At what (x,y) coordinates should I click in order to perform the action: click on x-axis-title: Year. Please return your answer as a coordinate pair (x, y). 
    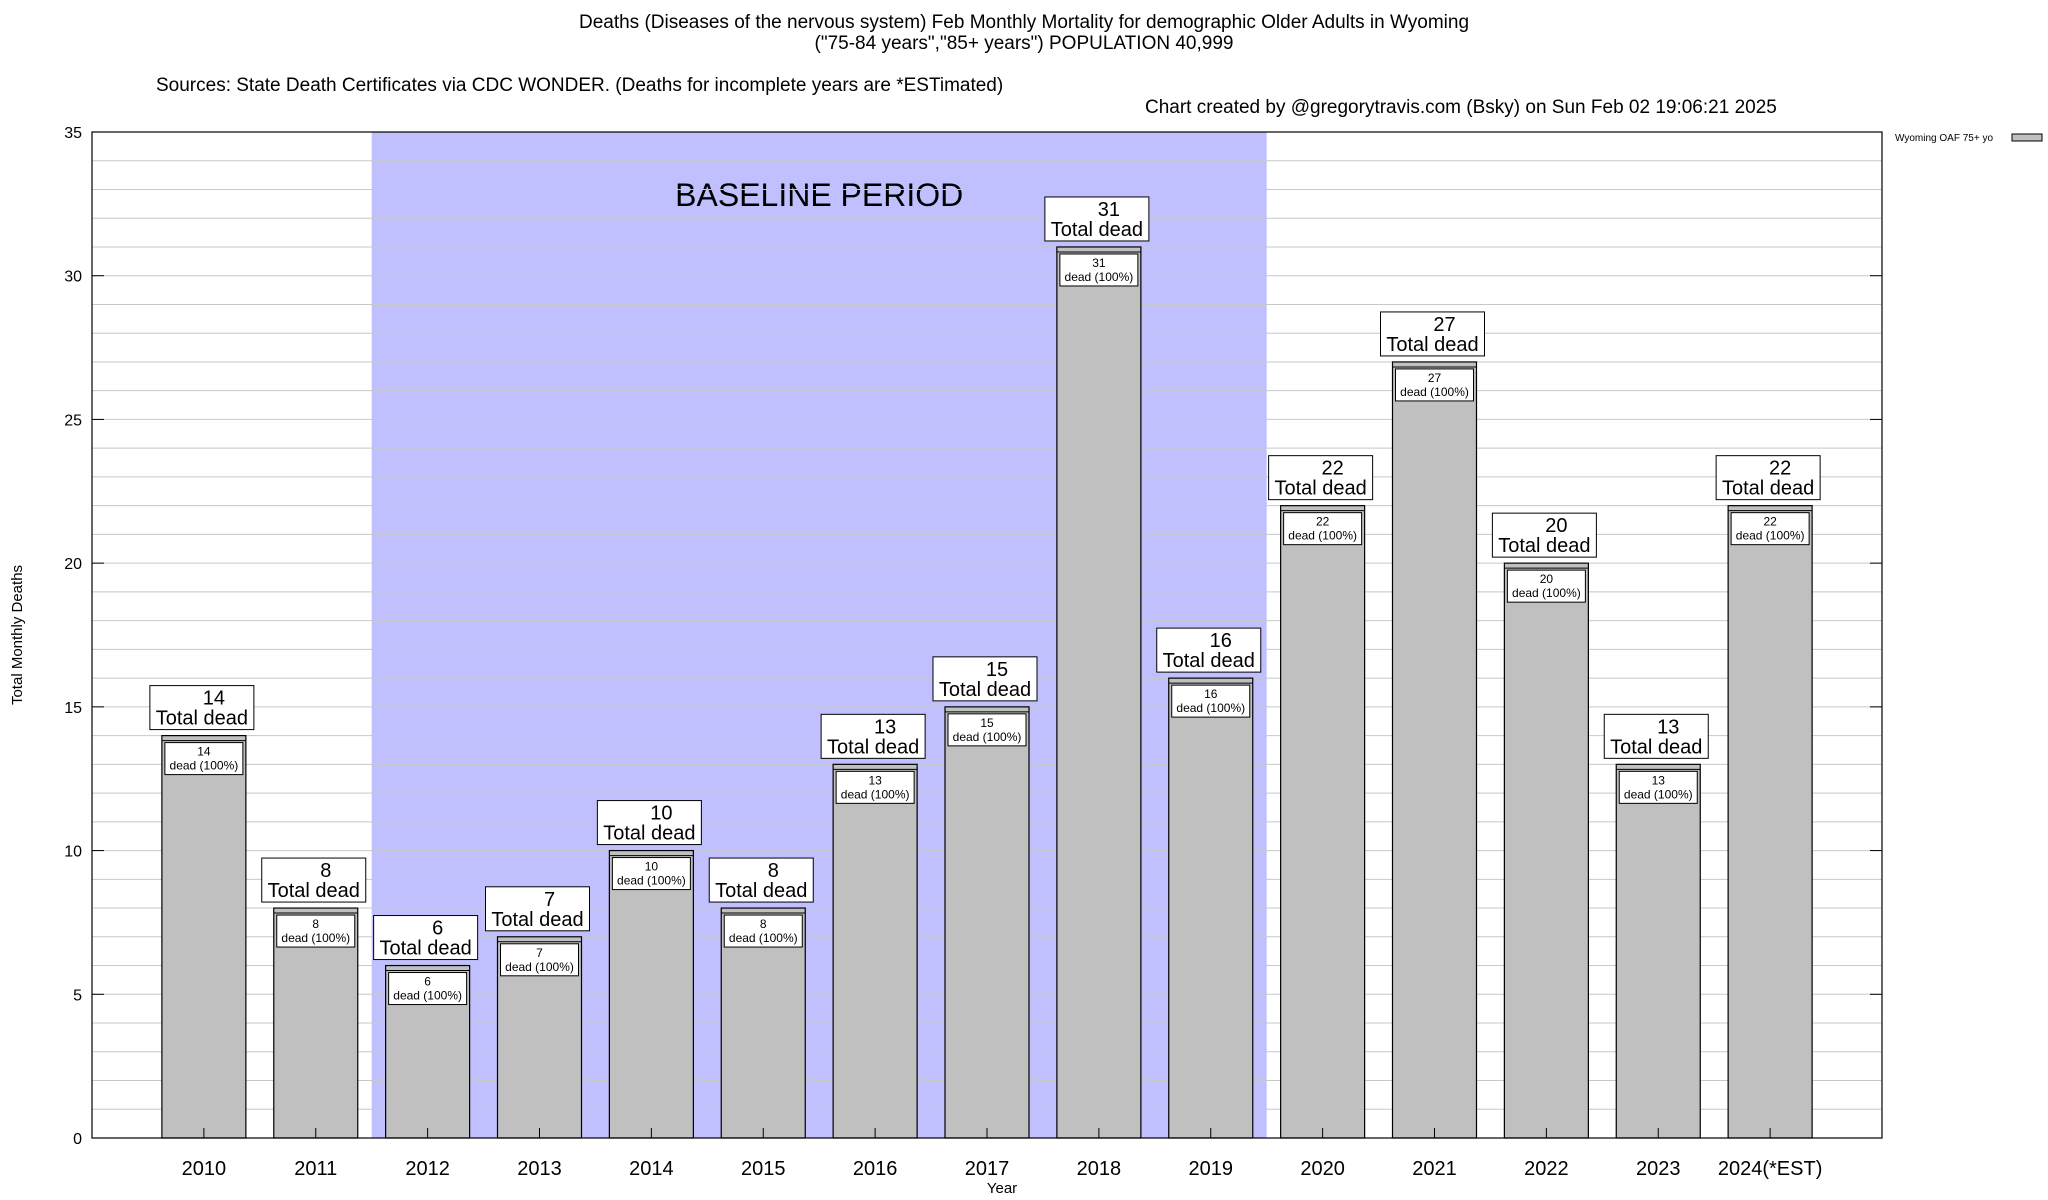
    Looking at the image, I should click on (1002, 1188).